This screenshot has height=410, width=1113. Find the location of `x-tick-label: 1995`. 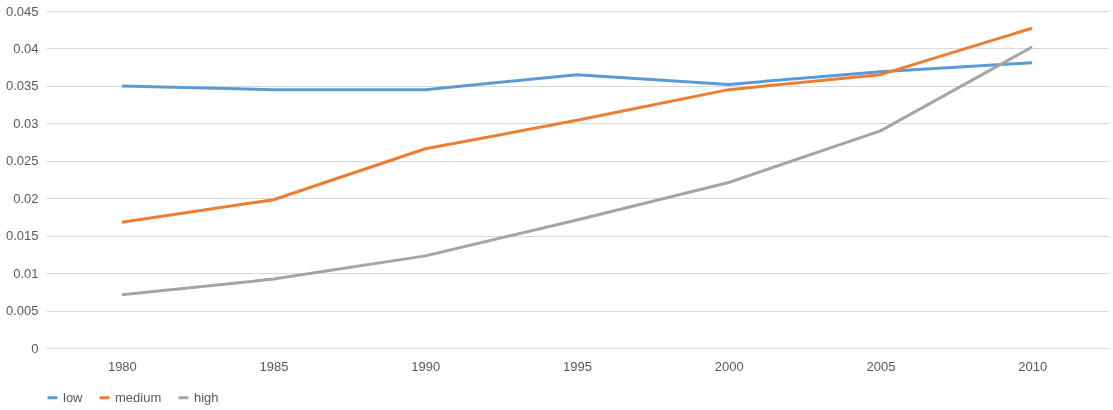

x-tick-label: 1995 is located at coordinates (577, 366).